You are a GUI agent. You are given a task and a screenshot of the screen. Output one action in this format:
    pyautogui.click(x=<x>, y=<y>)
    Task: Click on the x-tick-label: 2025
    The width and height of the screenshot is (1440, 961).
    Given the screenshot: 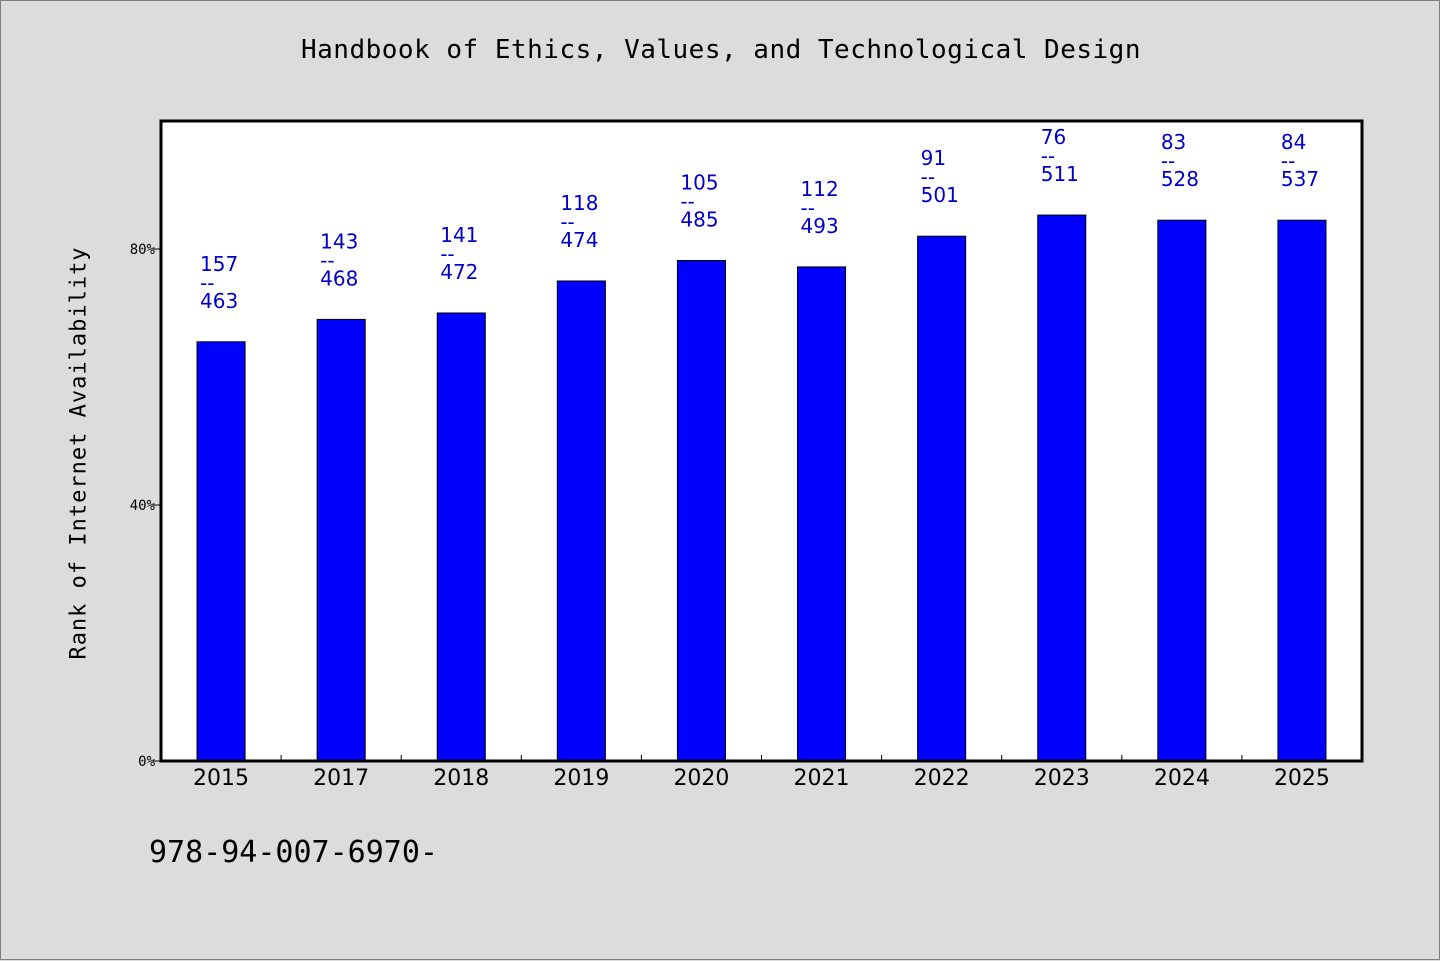 What is the action you would take?
    pyautogui.click(x=1302, y=778)
    